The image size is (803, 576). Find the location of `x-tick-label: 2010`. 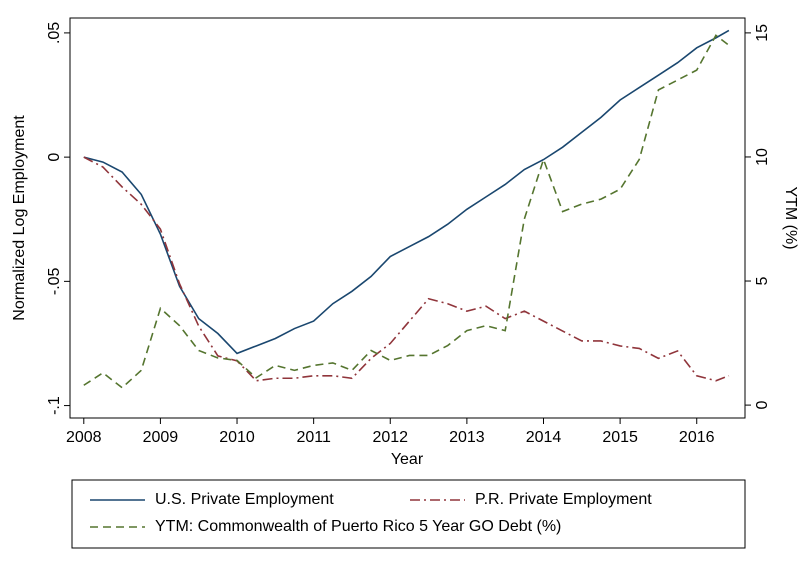

x-tick-label: 2010 is located at coordinates (237, 437).